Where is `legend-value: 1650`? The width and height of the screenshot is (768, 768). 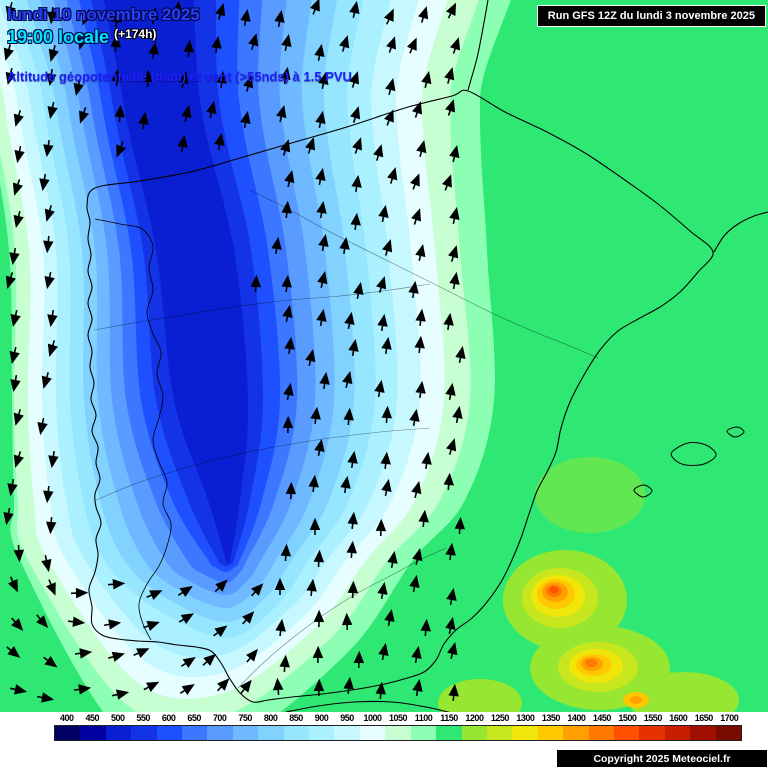 legend-value: 1650 is located at coordinates (704, 718).